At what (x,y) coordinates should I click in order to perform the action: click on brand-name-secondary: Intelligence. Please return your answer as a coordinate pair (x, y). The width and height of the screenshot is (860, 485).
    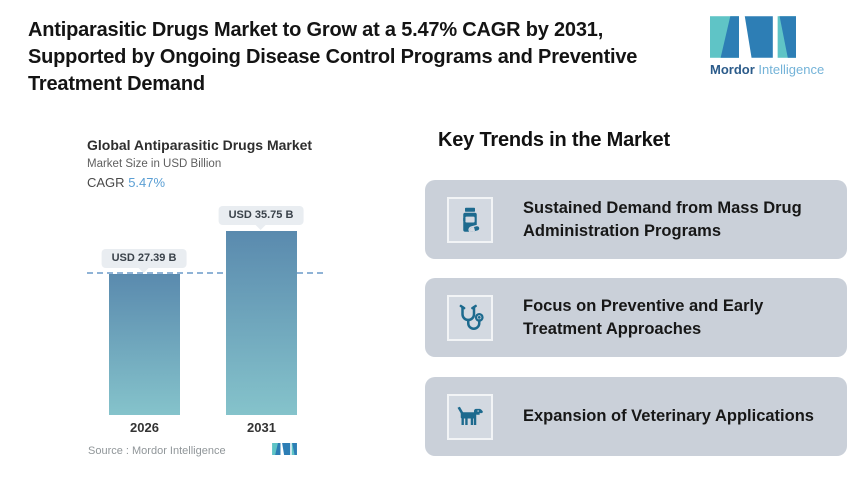
    Looking at the image, I should click on (791, 69).